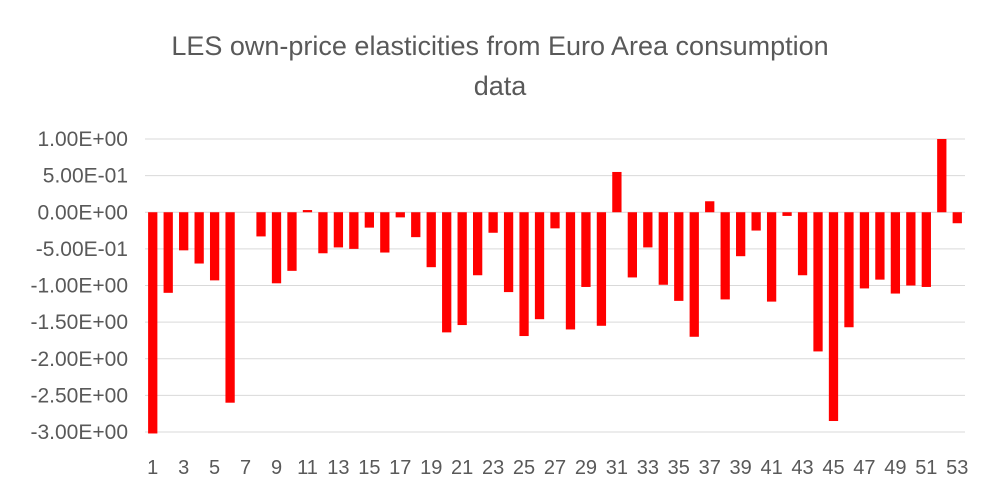  I want to click on x-tick-label: 49, so click(895, 468).